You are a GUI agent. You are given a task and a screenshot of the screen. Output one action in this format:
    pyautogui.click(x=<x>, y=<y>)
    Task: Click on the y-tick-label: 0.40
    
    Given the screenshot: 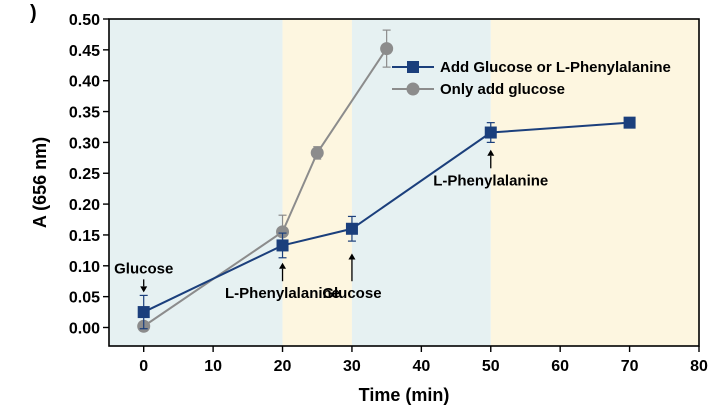 What is the action you would take?
    pyautogui.click(x=84, y=82)
    